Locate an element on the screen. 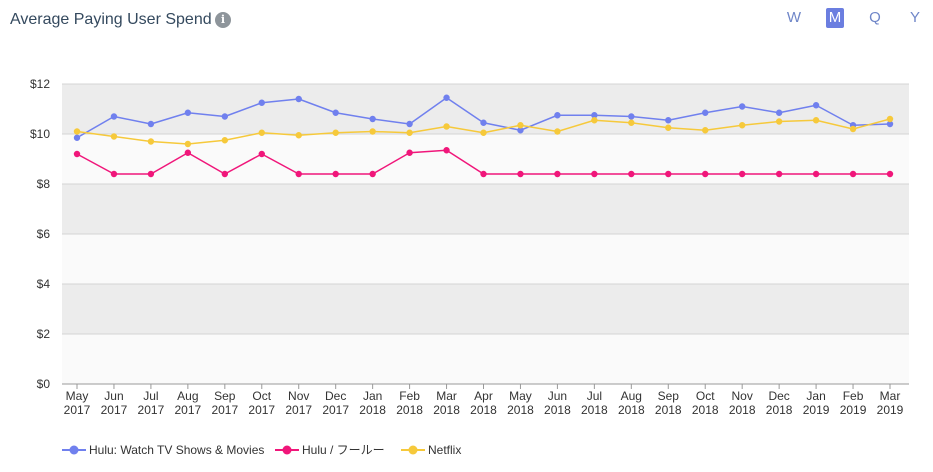 The image size is (933, 472). y-tick-label: $12 is located at coordinates (40, 84).